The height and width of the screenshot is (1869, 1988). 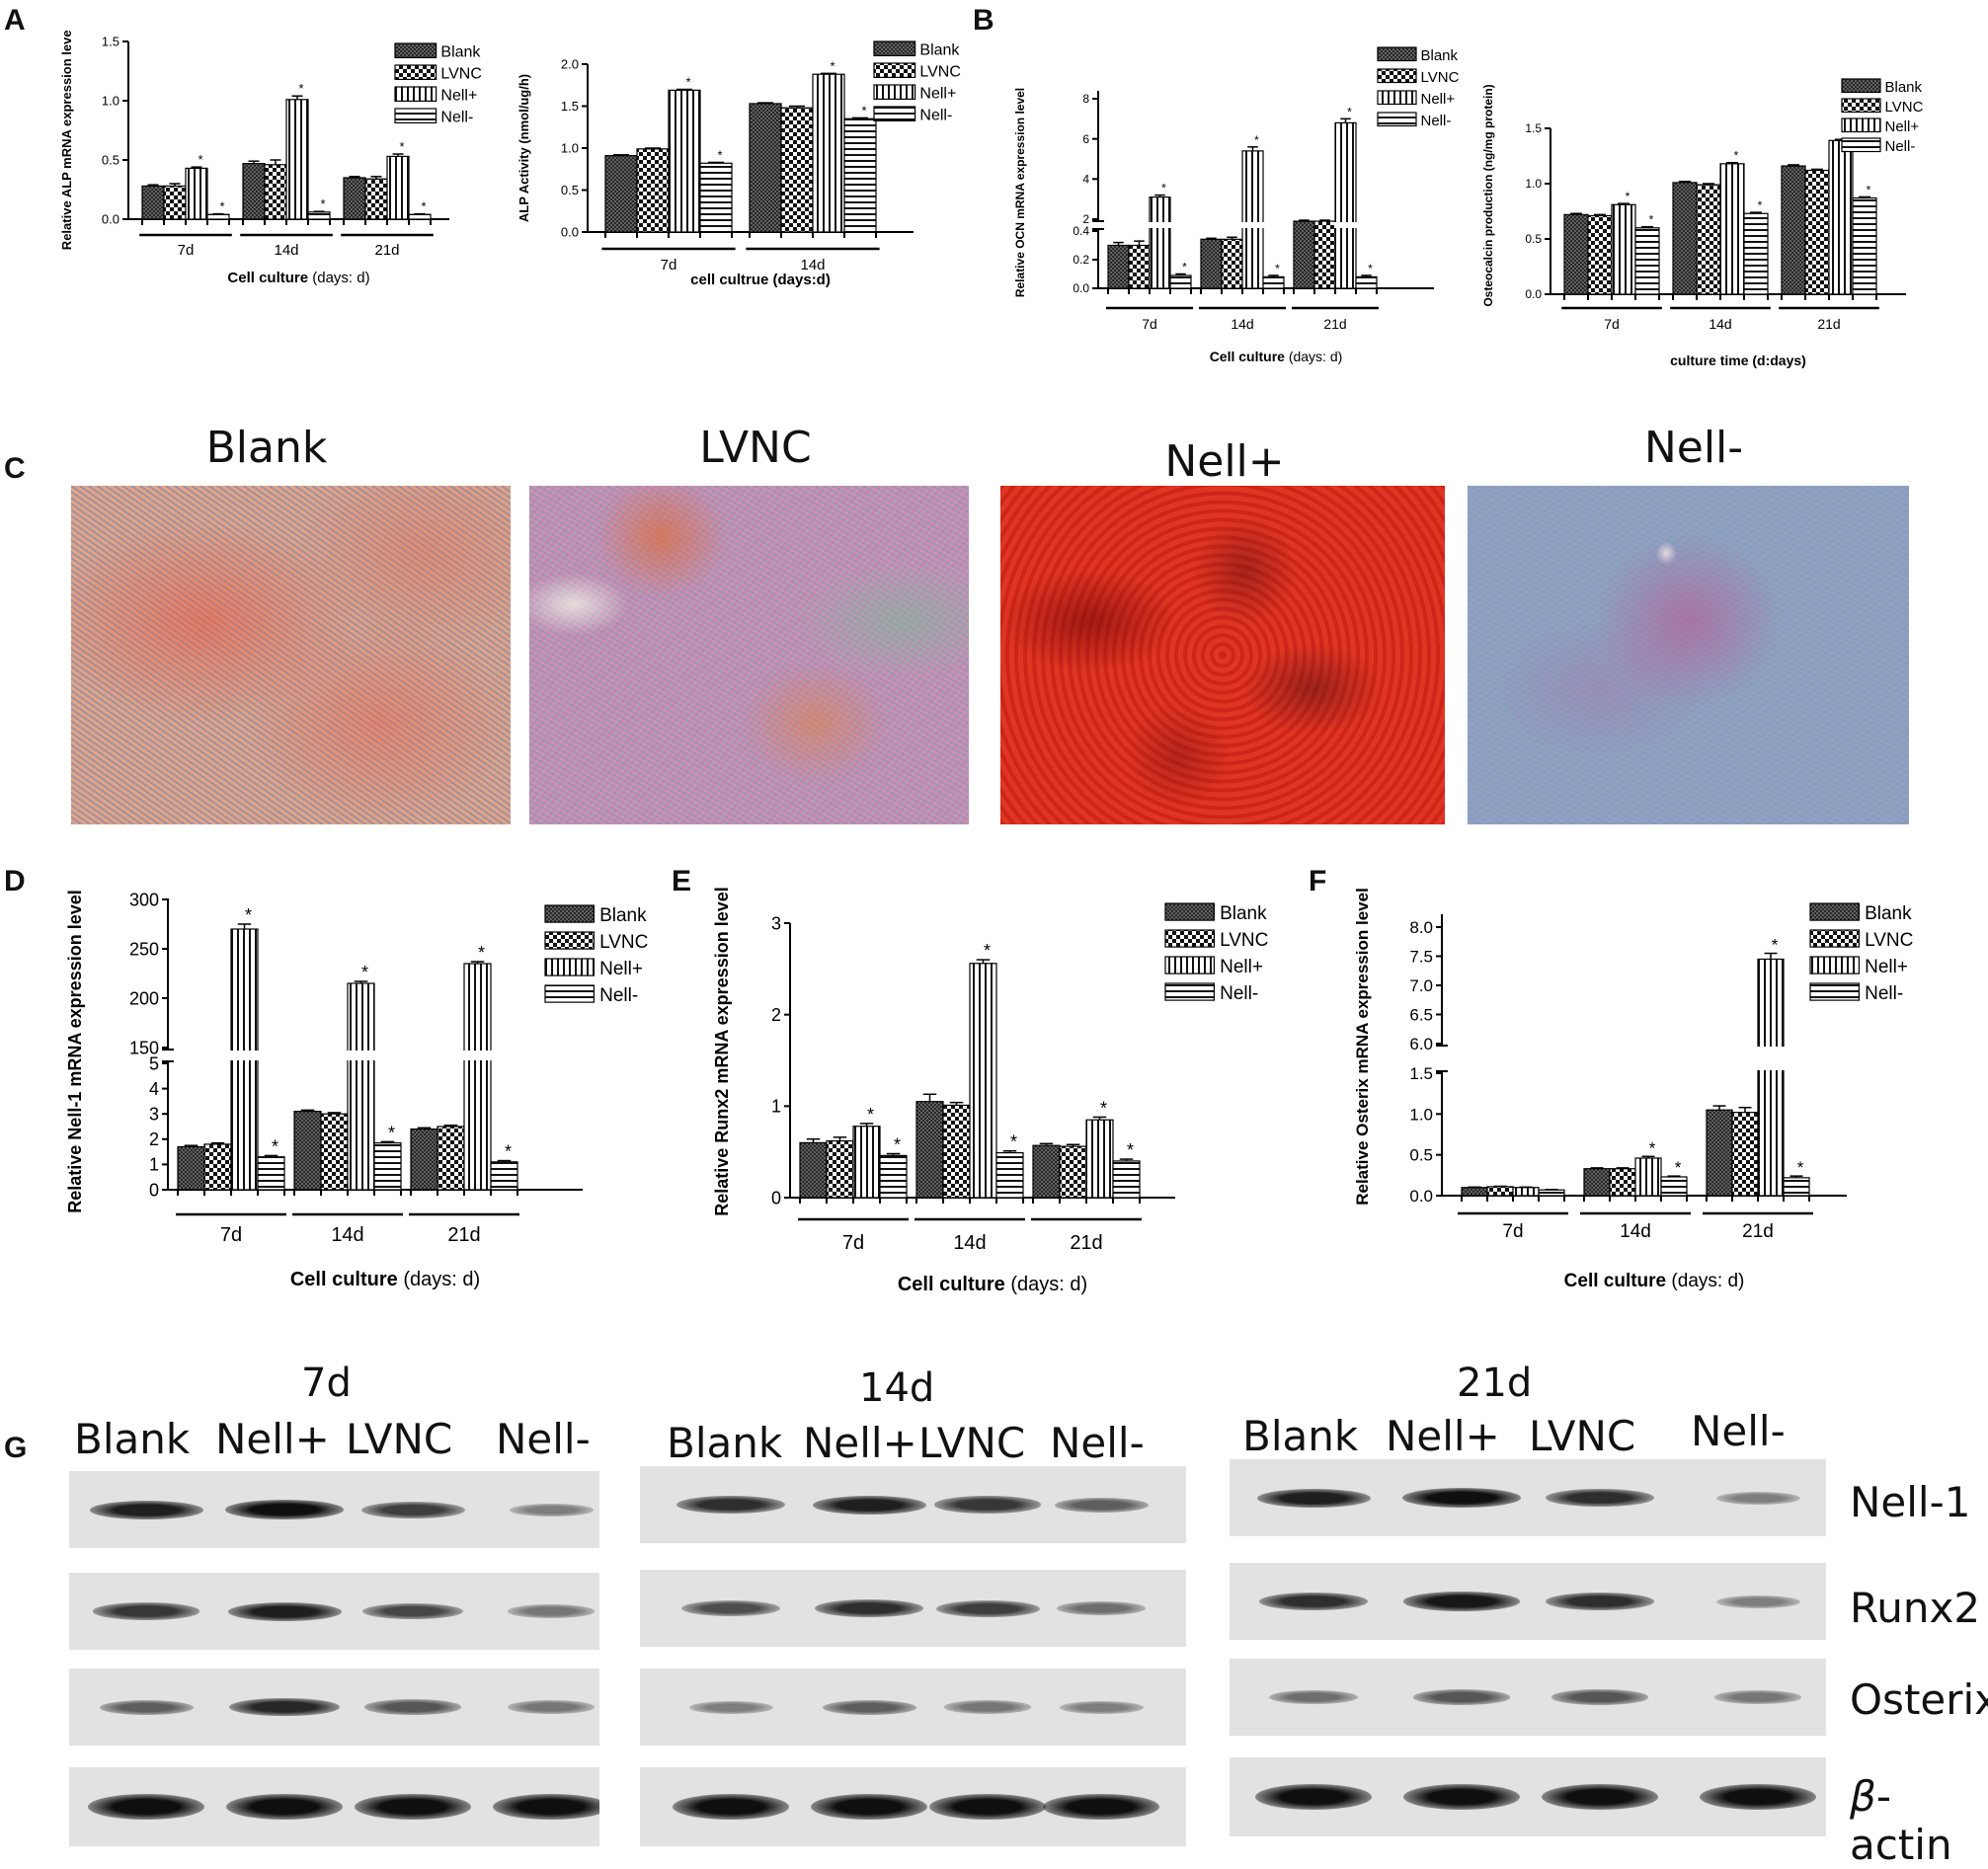 I want to click on lane-label-21d-blank: Blank, so click(x=1300, y=1436).